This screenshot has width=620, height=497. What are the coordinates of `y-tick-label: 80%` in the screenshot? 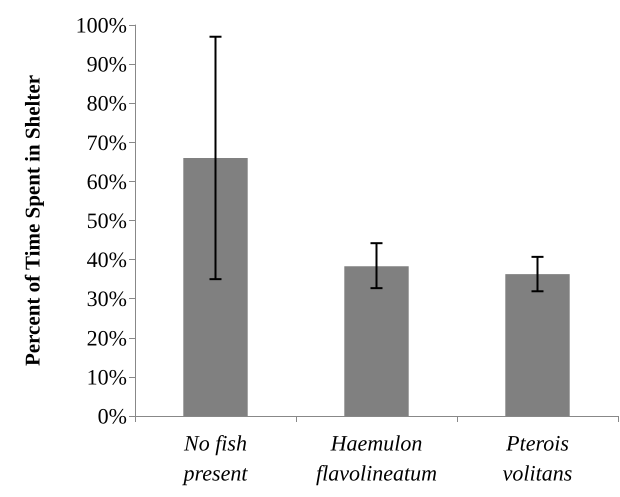 It's located at (106, 103).